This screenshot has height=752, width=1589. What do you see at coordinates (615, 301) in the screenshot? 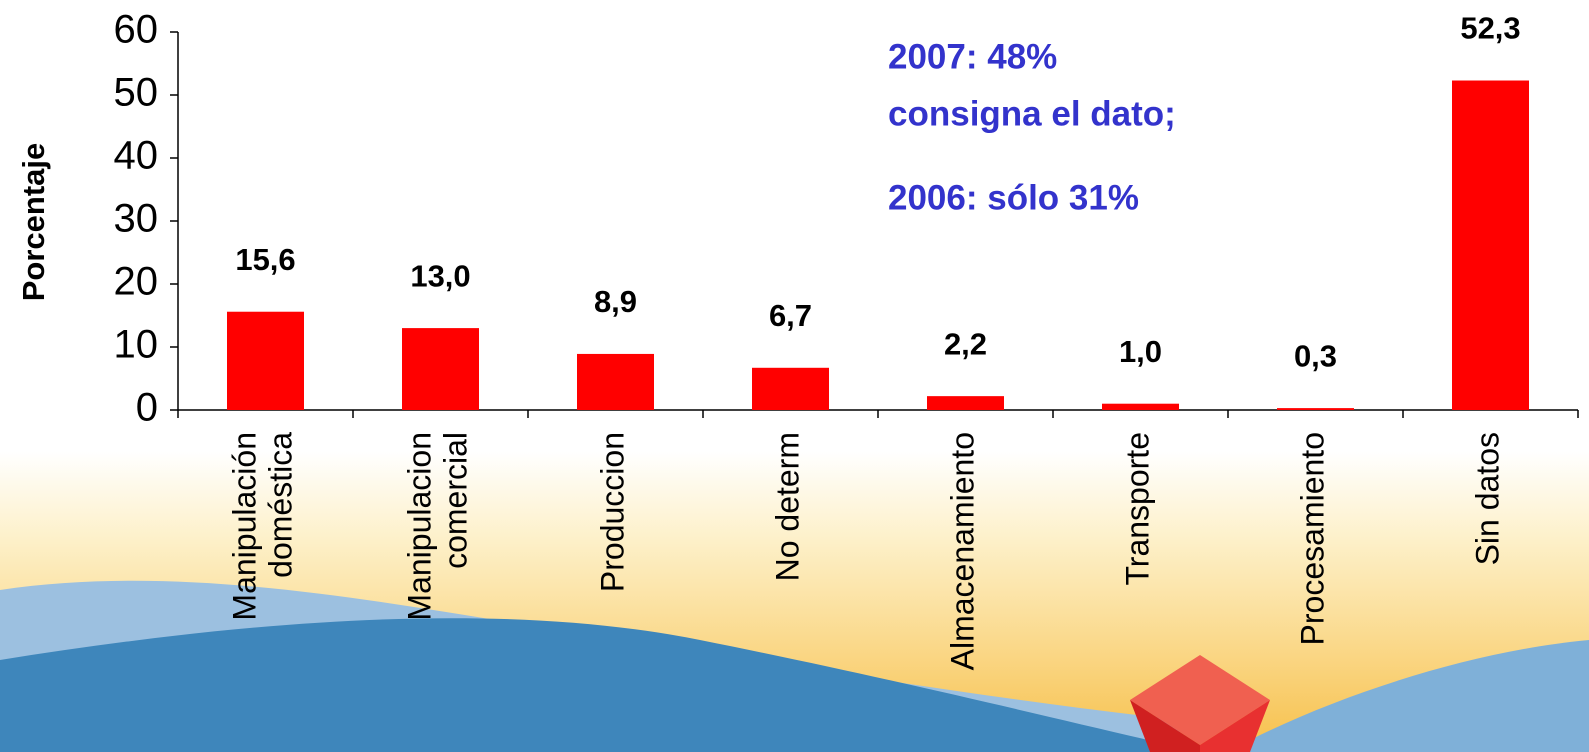
I see `value-label: 8,9` at bounding box center [615, 301].